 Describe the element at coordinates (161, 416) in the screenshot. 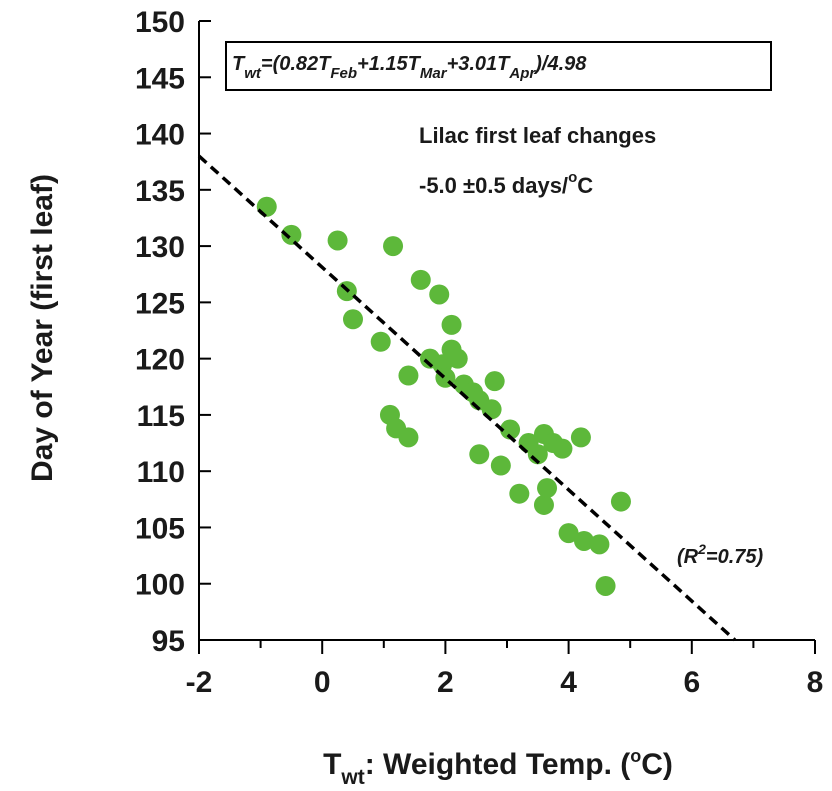

I see `y-tick-label: 115` at that location.